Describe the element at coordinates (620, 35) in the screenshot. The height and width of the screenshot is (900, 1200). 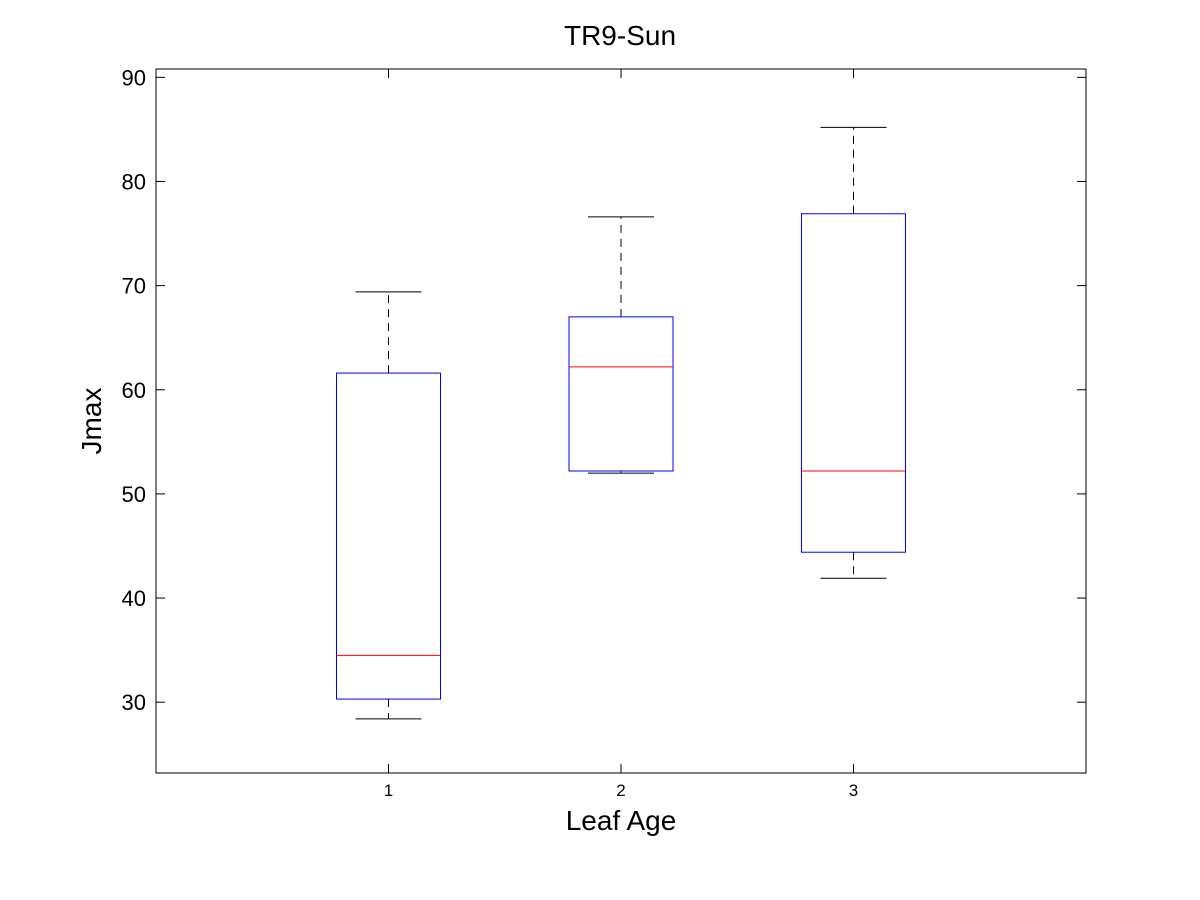
I see `chart-title: TR9-Sun` at that location.